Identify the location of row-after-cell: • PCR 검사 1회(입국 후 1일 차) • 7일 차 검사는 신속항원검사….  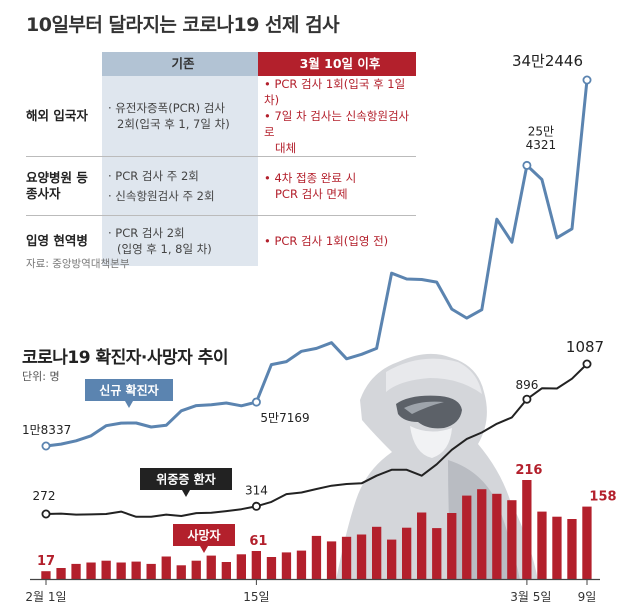
(337, 116).